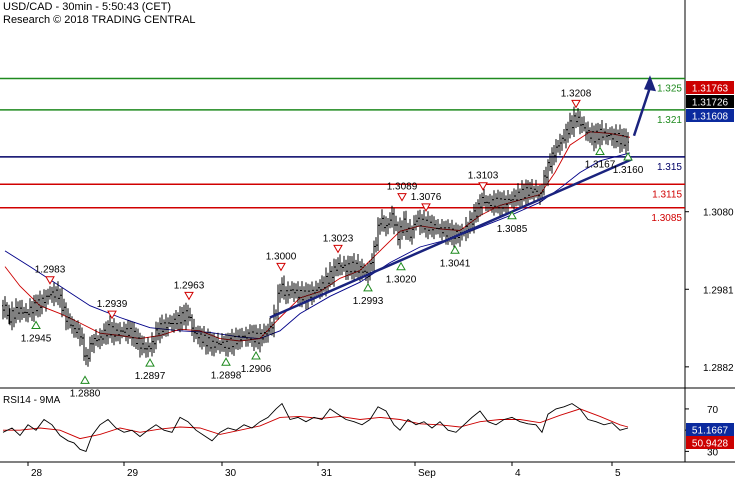  What do you see at coordinates (338, 238) in the screenshot?
I see `high-label: 1.3023` at bounding box center [338, 238].